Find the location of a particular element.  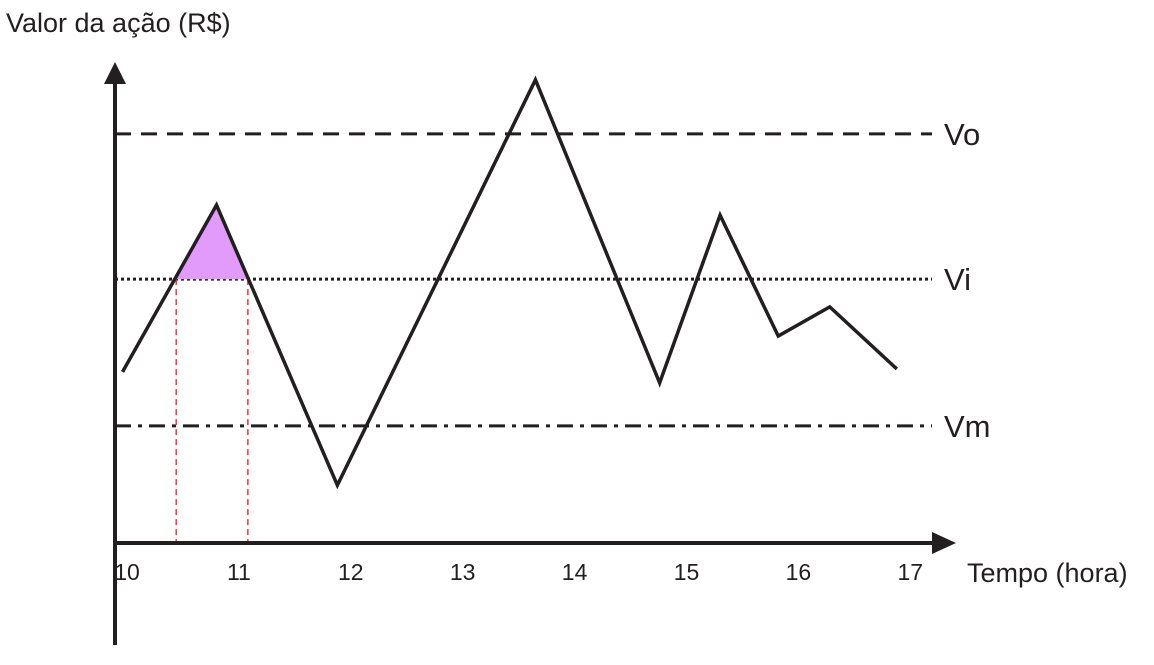

x-axis-label: Tempo (hora) is located at coordinates (1047, 573).